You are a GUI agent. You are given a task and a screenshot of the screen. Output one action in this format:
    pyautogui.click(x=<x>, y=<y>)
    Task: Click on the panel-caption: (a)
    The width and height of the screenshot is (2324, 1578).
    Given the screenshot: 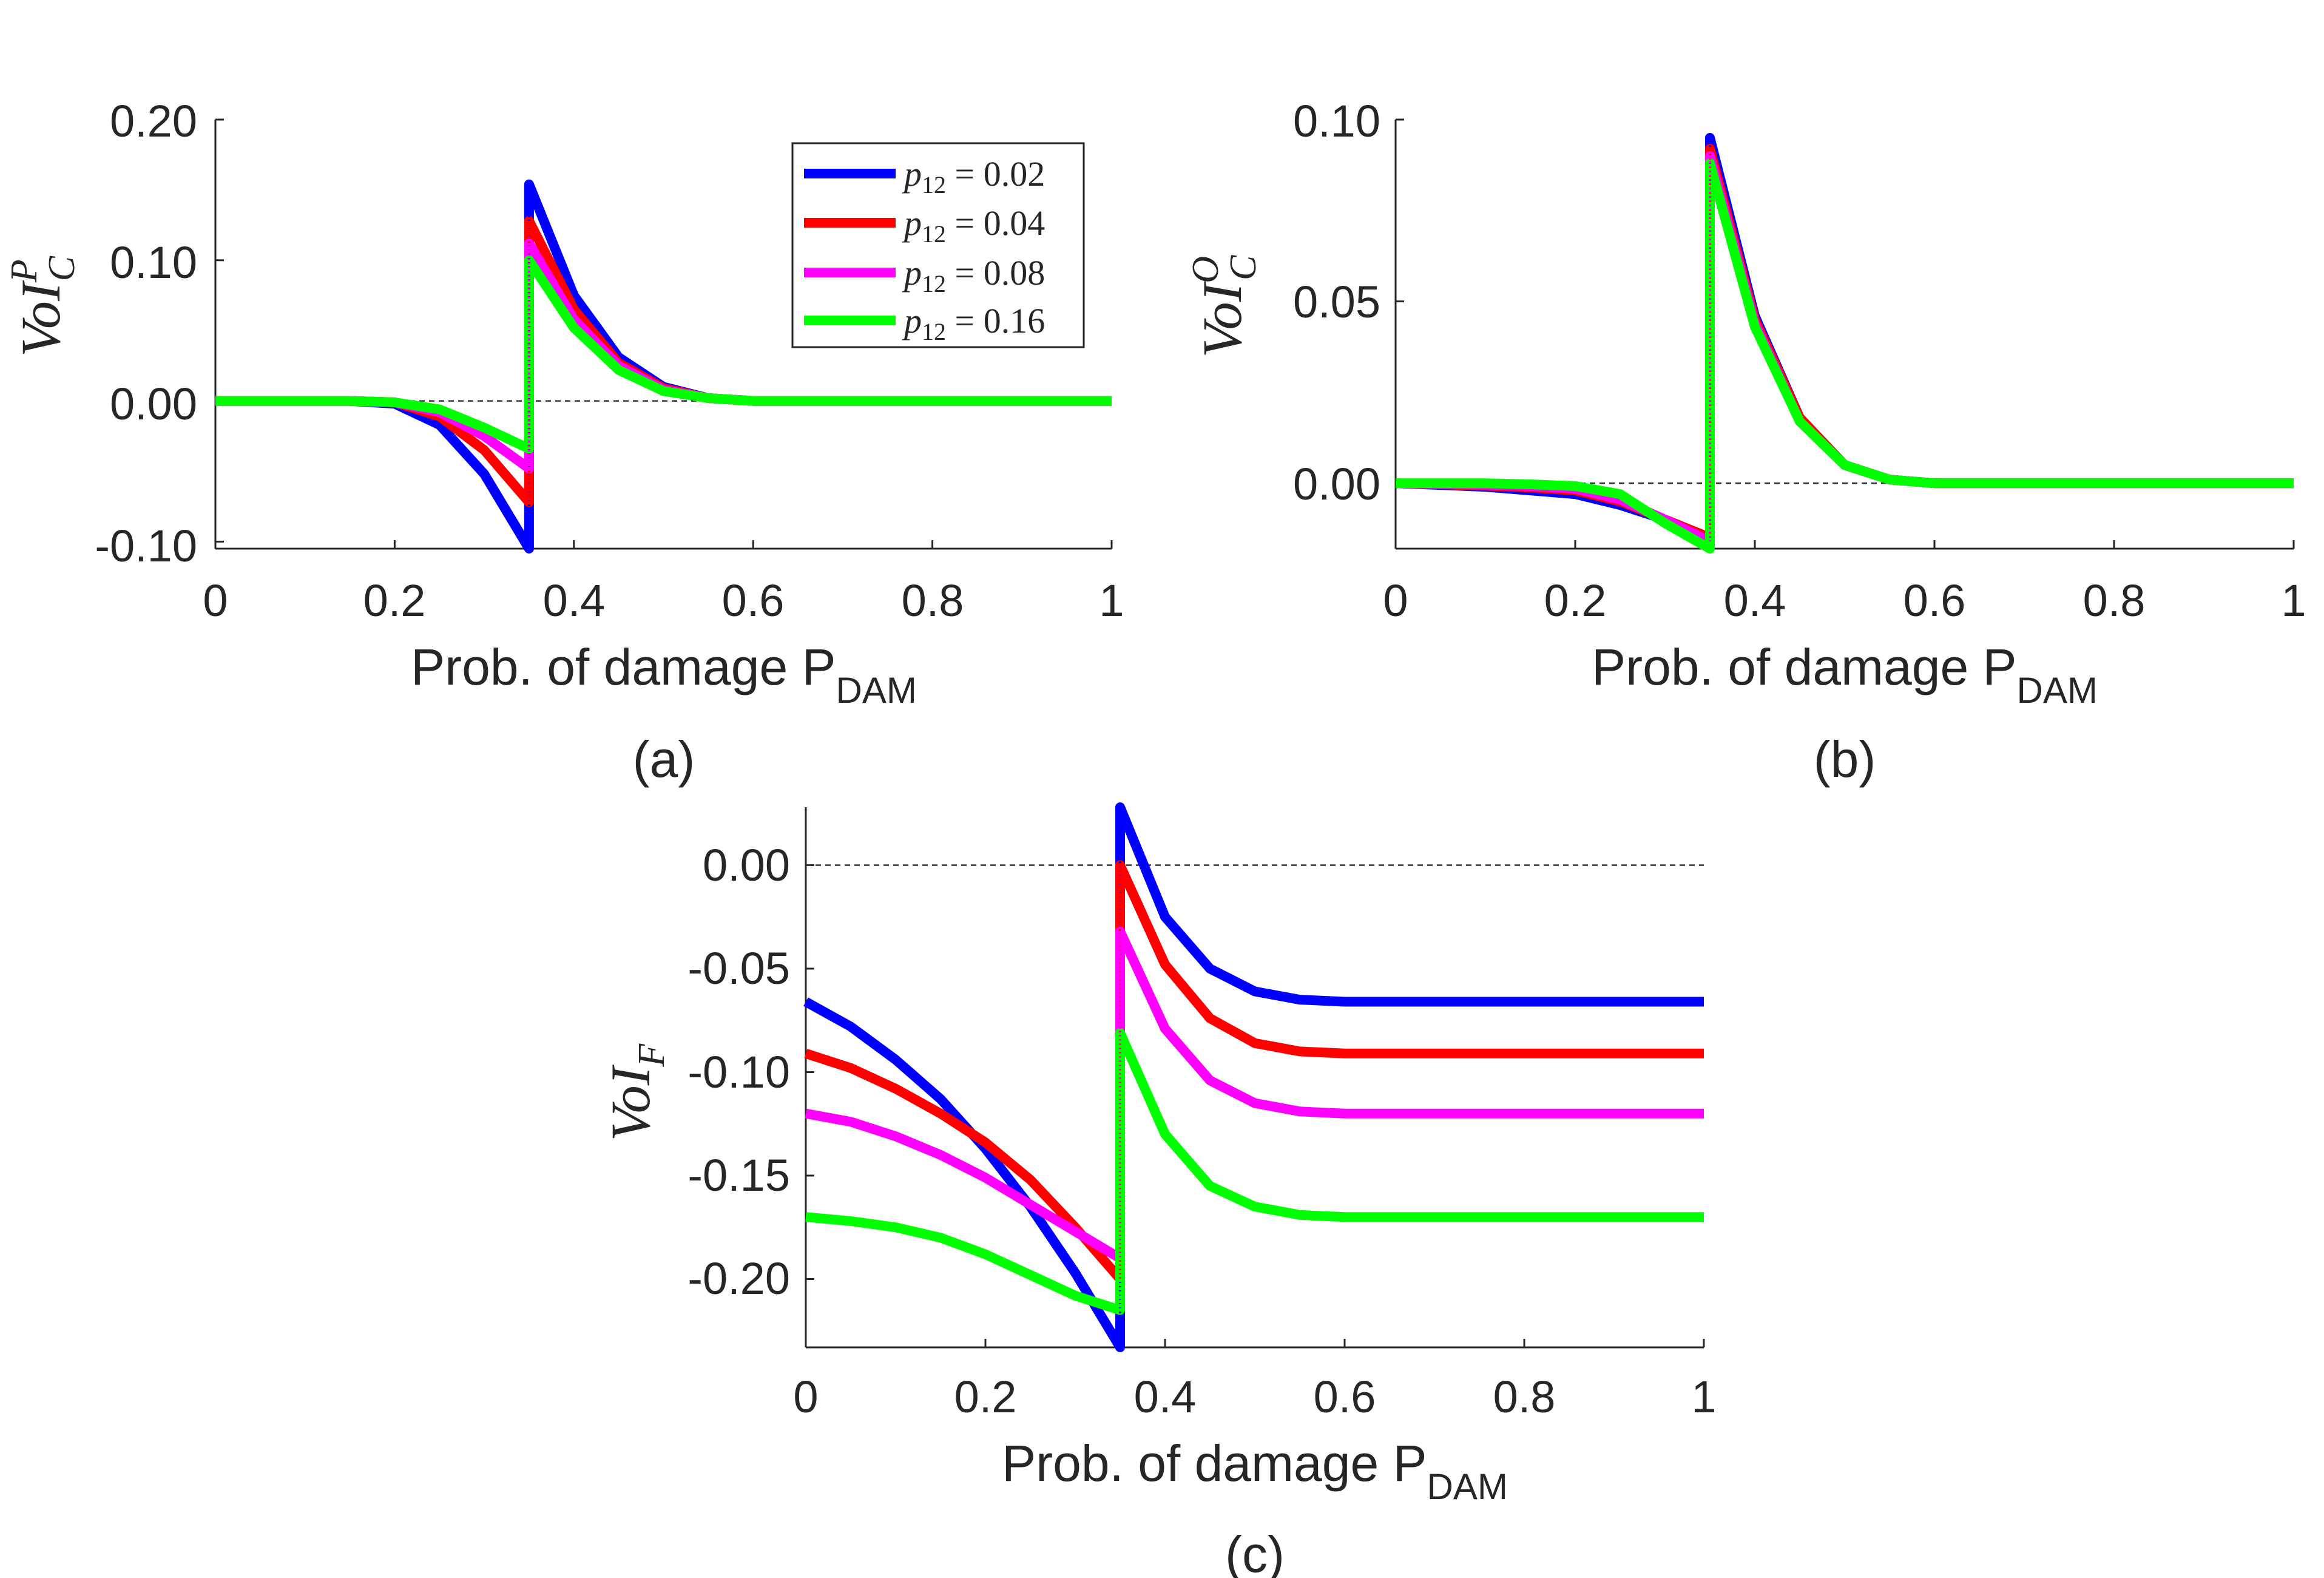 What is the action you would take?
    pyautogui.click(x=664, y=759)
    